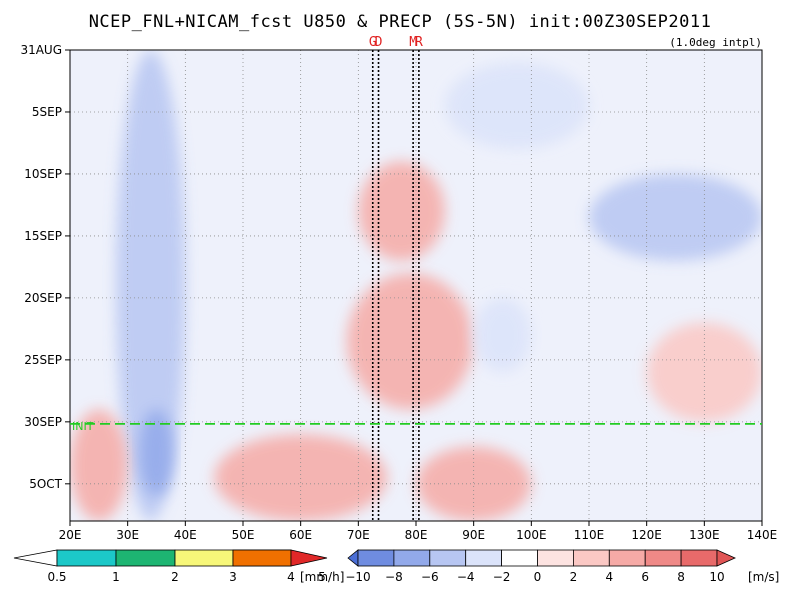 The image size is (800, 600). I want to click on x-tick-label: 140E, so click(762, 535).